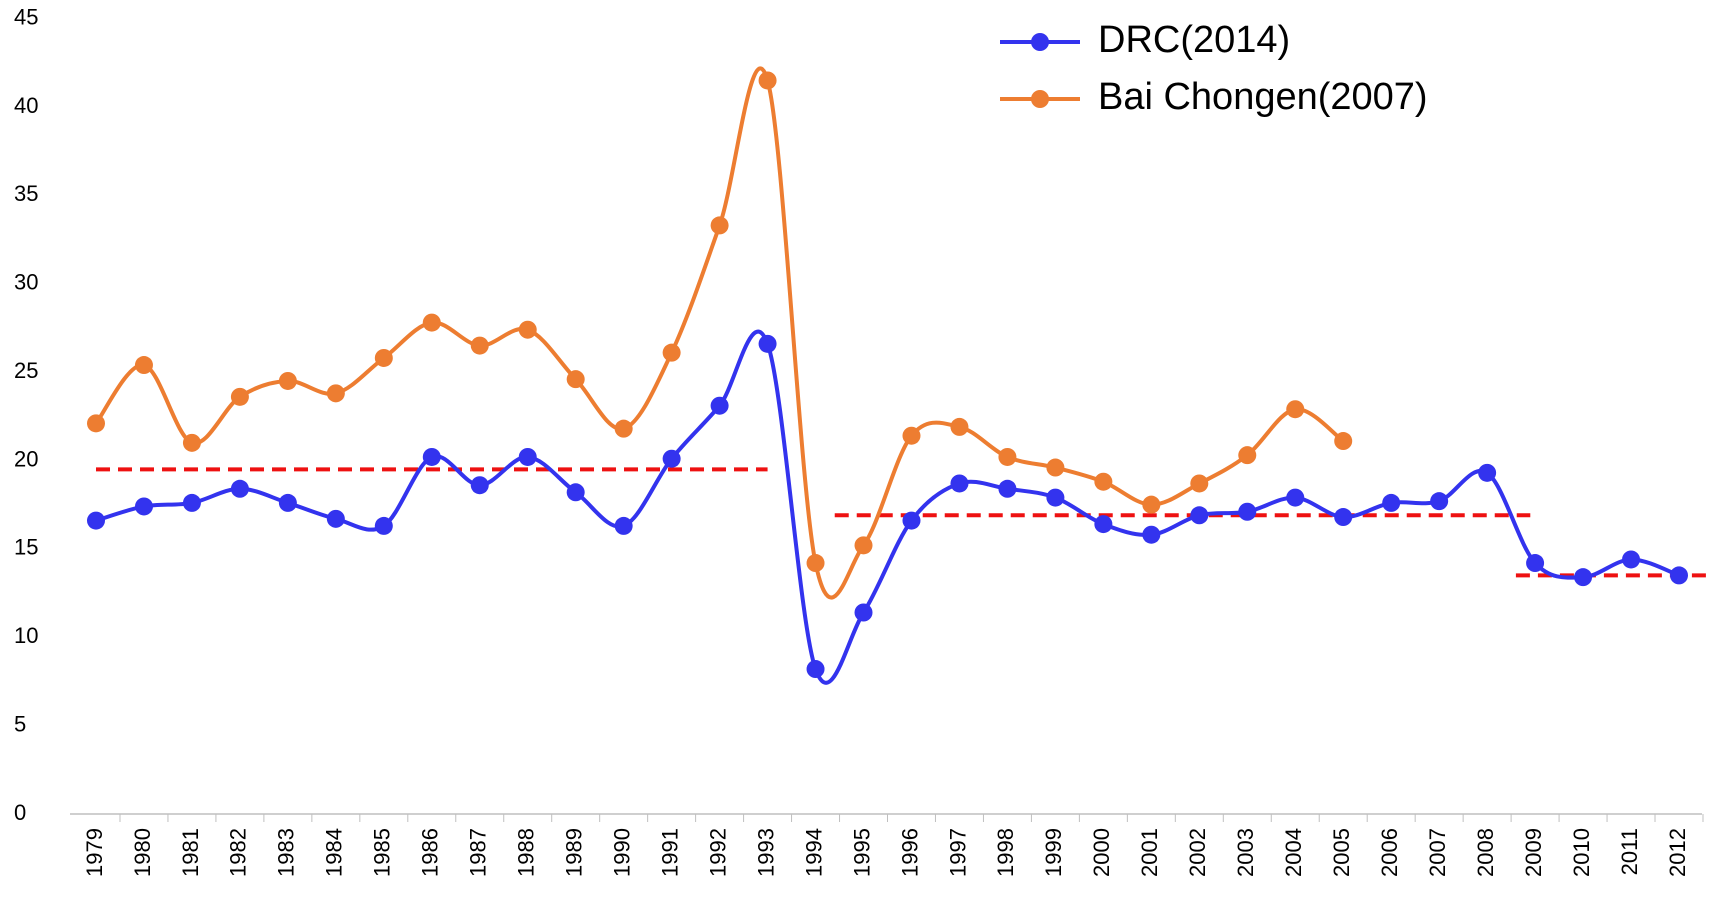  Describe the element at coordinates (20, 812) in the screenshot. I see `y-tick-label: 0` at that location.